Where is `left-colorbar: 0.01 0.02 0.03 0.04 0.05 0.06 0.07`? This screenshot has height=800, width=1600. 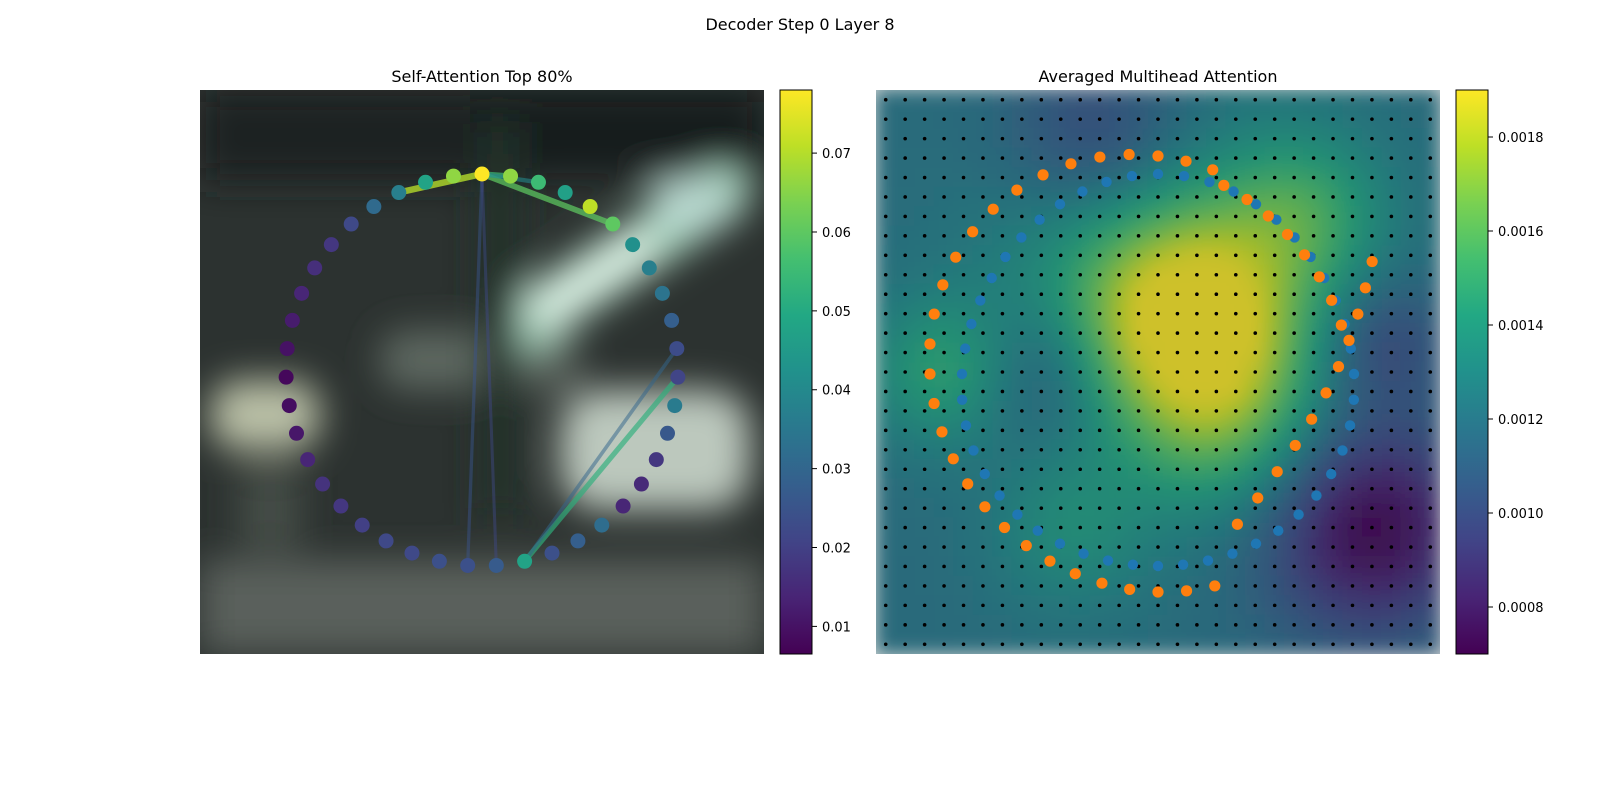 left-colorbar: 0.01 0.02 0.03 0.04 0.05 0.06 0.07 is located at coordinates (815, 372).